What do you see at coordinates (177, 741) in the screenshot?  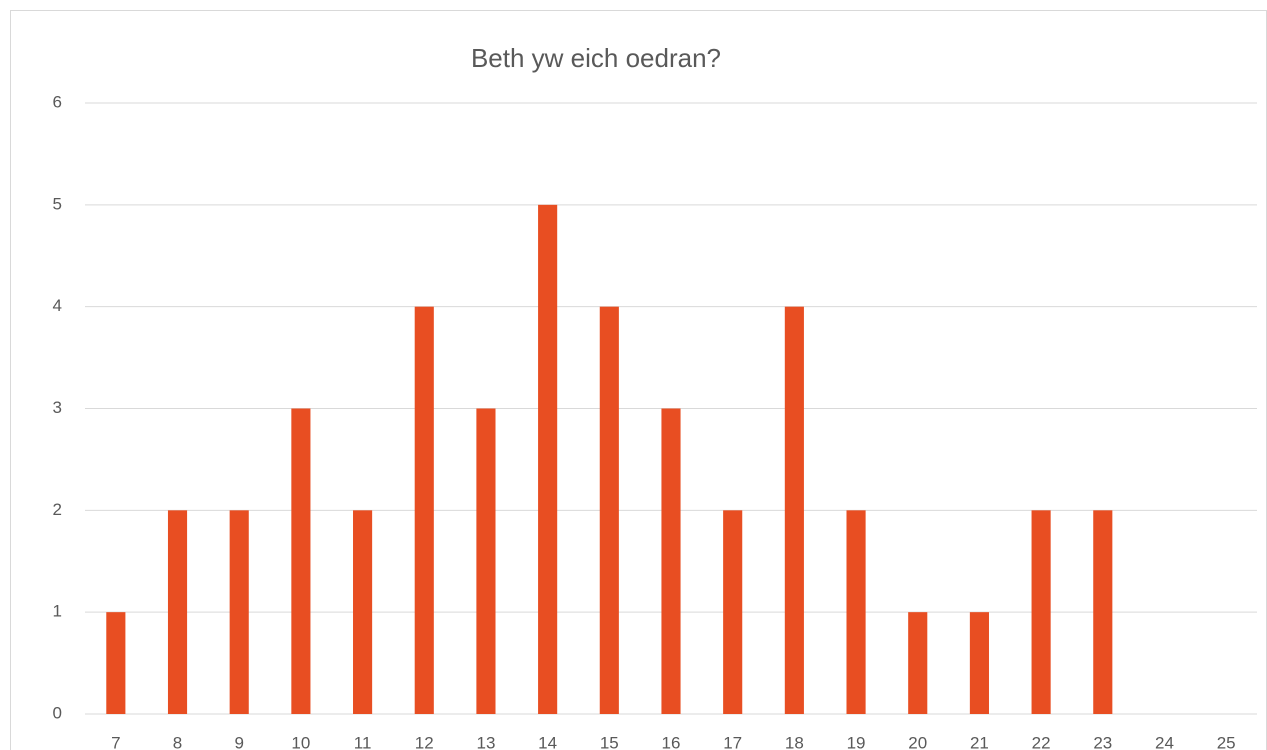 I see `x-tick-label: 8` at bounding box center [177, 741].